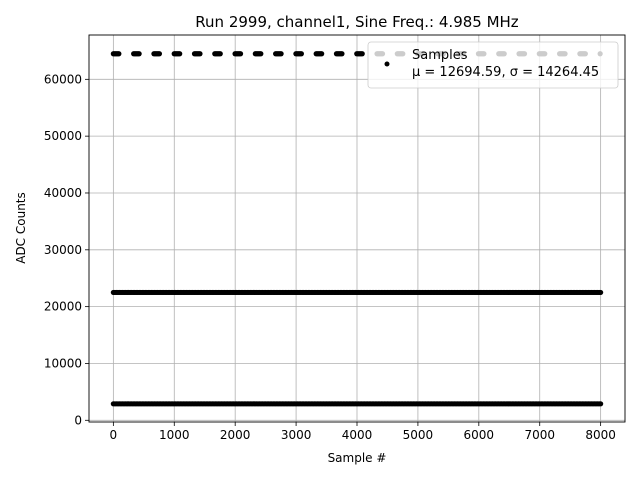 The height and width of the screenshot is (480, 640). I want to click on x-tick-label: 5000, so click(418, 435).